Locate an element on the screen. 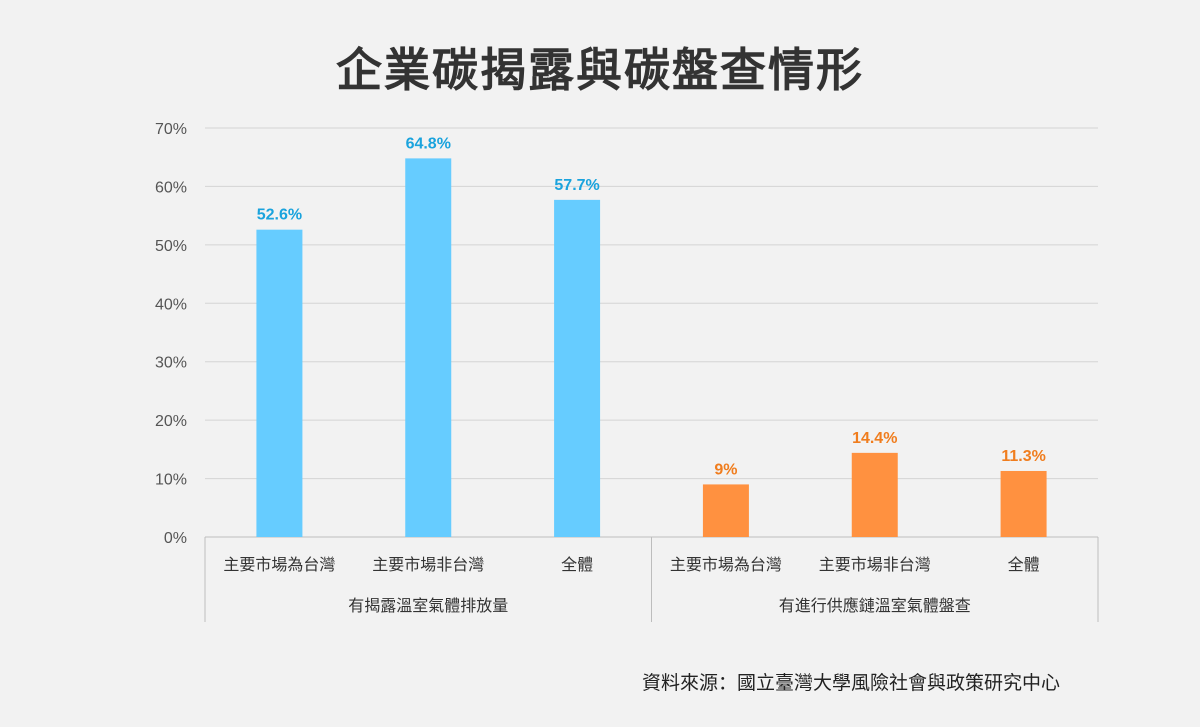 Image resolution: width=1200 pixels, height=727 pixels. y-tick-label: 20% is located at coordinates (171, 421).